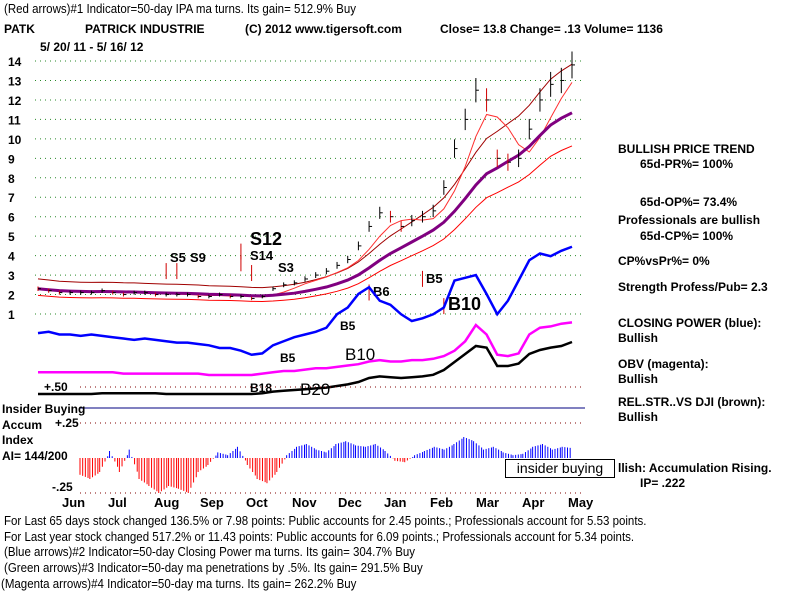  What do you see at coordinates (62, 487) in the screenshot?
I see `accum-tick-label: -.25` at bounding box center [62, 487].